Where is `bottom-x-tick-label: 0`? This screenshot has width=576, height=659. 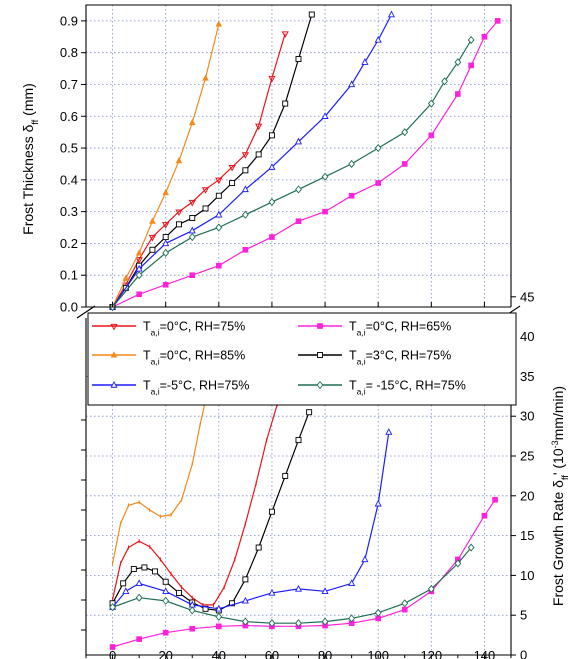 bottom-x-tick-label: 0 is located at coordinates (112, 653).